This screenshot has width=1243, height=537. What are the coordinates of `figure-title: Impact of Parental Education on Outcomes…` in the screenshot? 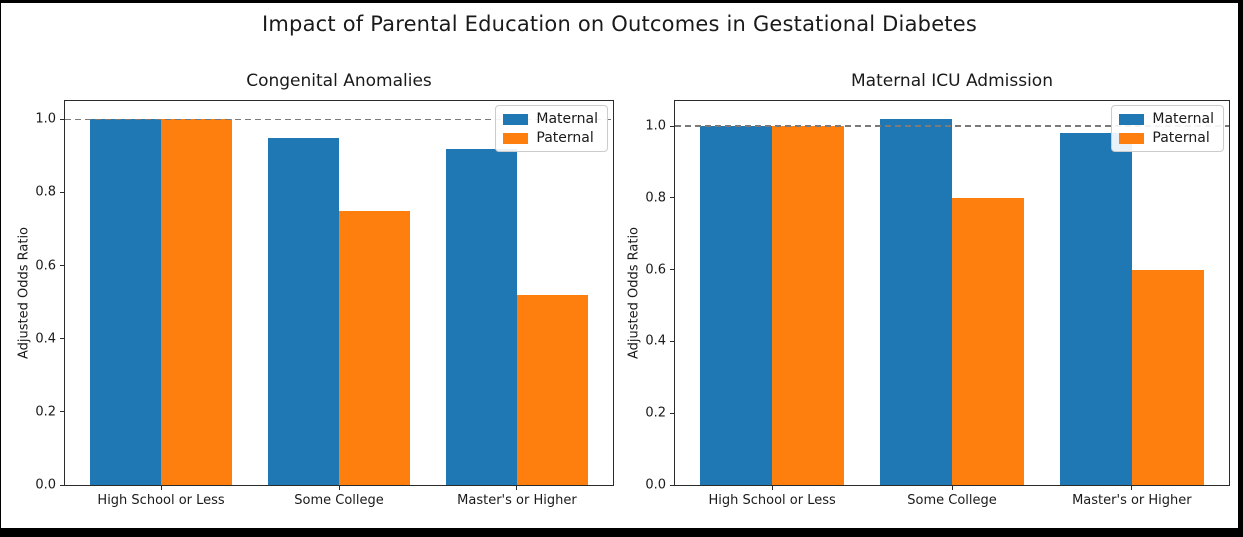 It's located at (619, 24).